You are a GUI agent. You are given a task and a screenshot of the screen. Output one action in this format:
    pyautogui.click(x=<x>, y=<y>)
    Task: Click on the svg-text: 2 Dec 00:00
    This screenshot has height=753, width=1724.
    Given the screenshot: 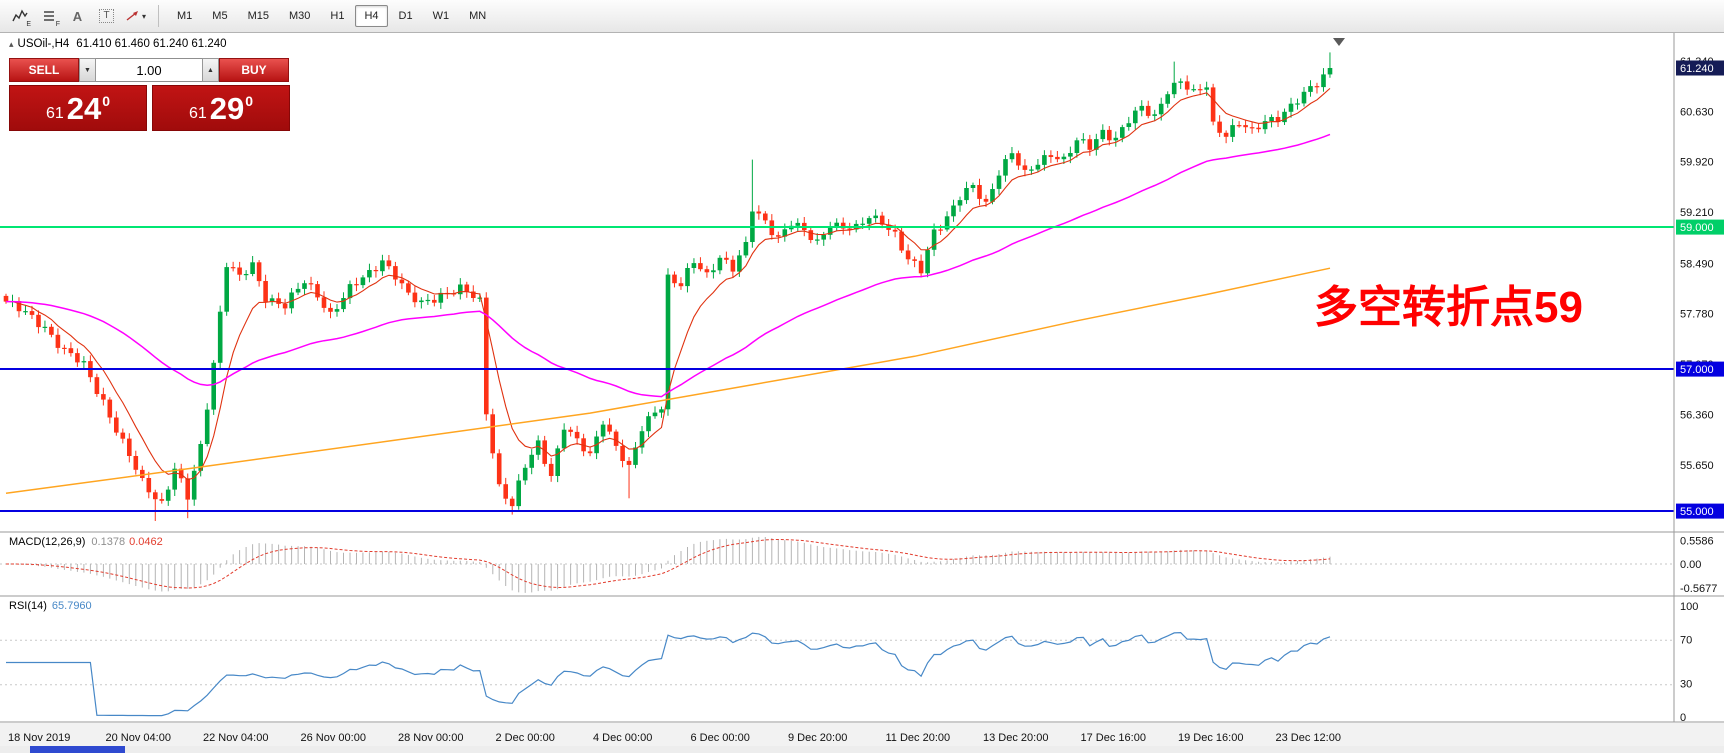 What is the action you would take?
    pyautogui.click(x=525, y=738)
    